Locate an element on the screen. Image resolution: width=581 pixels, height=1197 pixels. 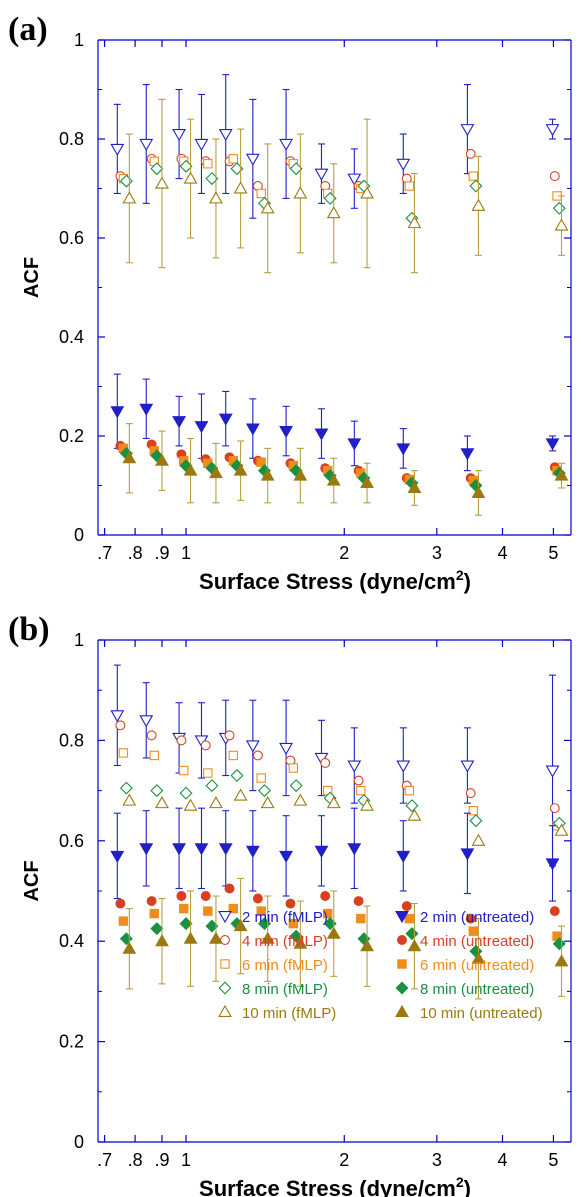
legend-label: 8 min (untreated) is located at coordinates (477, 989).